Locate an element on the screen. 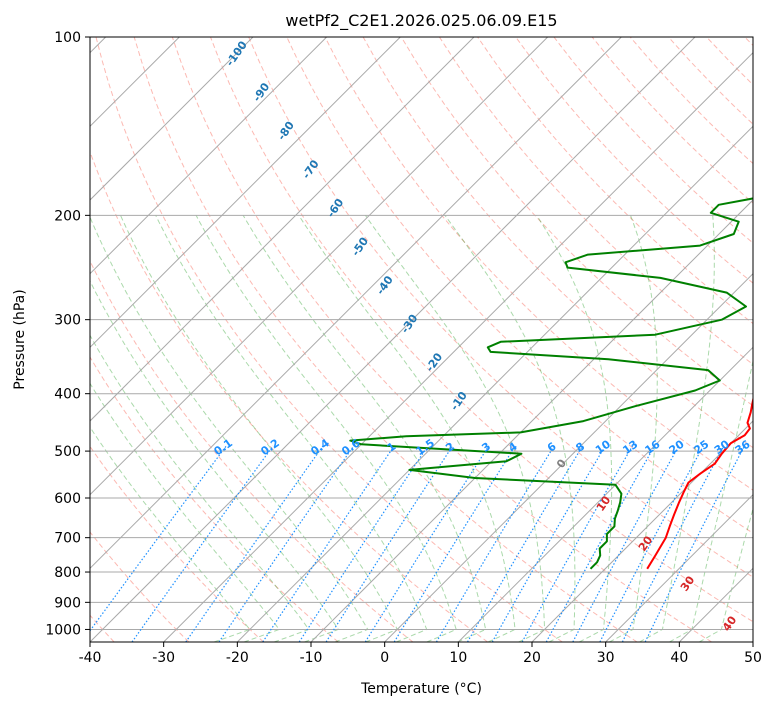  x-tick-label: -40 is located at coordinates (90, 658).